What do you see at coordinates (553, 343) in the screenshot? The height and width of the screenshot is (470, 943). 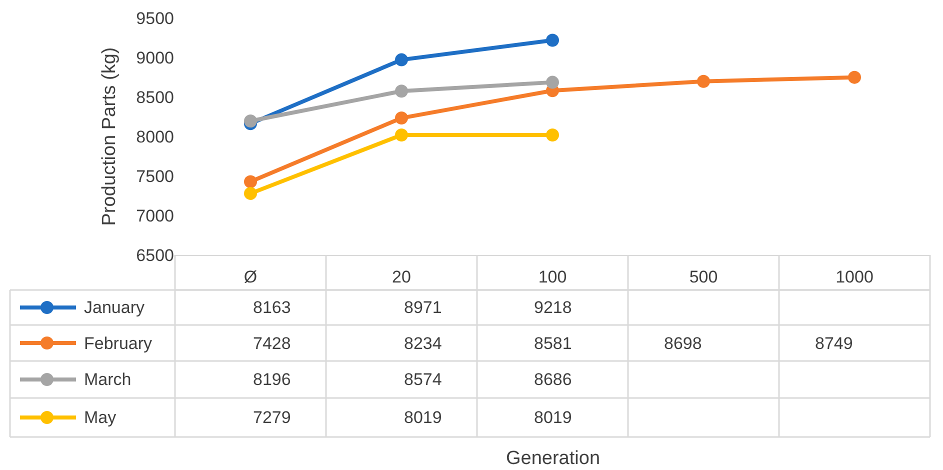 I see `data-label: 8581` at bounding box center [553, 343].